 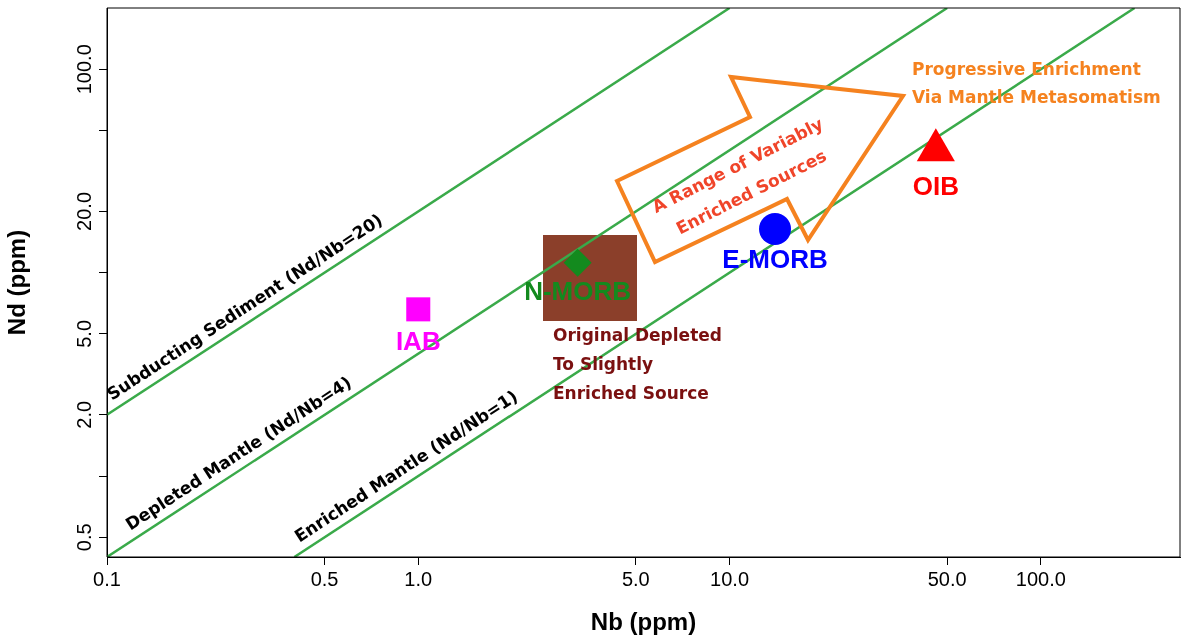 What do you see at coordinates (83, 333) in the screenshot?
I see `y-tick-label: 5.0` at bounding box center [83, 333].